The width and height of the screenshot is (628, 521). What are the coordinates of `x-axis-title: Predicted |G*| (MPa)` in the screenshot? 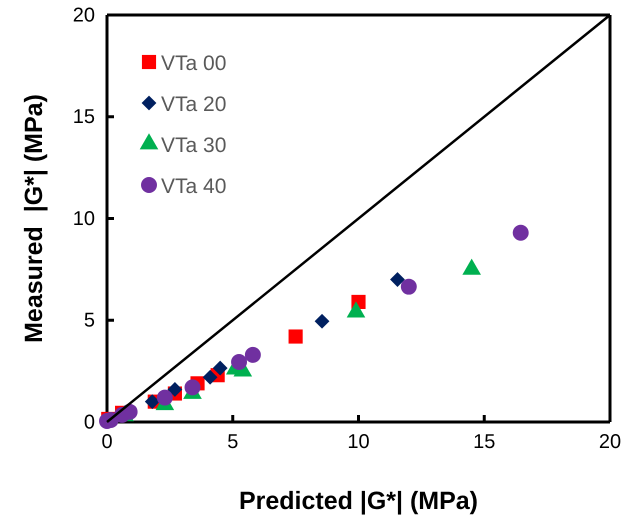 It's located at (358, 501).